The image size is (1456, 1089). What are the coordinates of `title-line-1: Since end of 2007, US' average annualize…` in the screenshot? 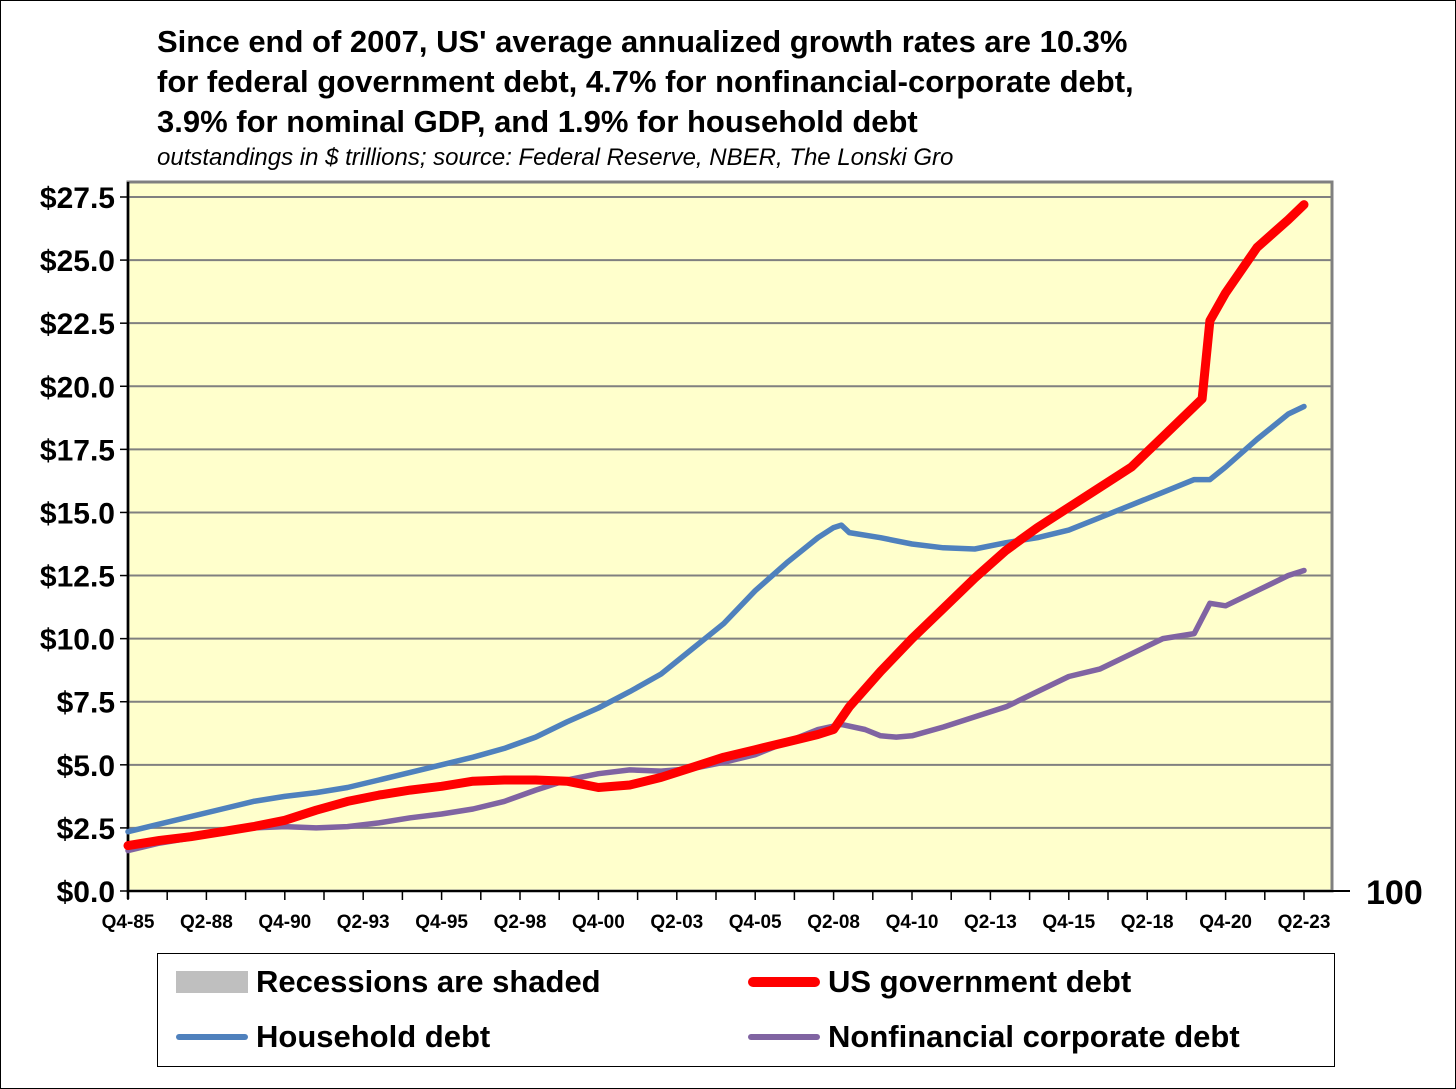 It's located at (642, 41).